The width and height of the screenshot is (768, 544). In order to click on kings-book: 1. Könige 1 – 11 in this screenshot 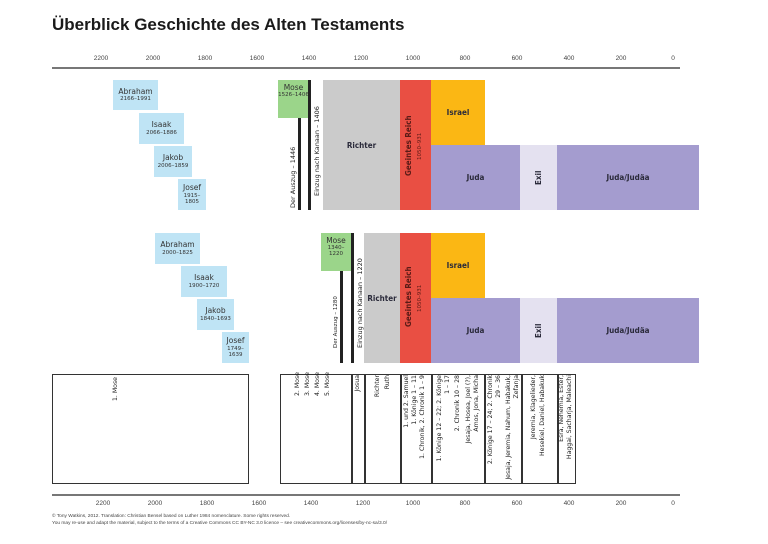, I will do `click(414, 400)`.